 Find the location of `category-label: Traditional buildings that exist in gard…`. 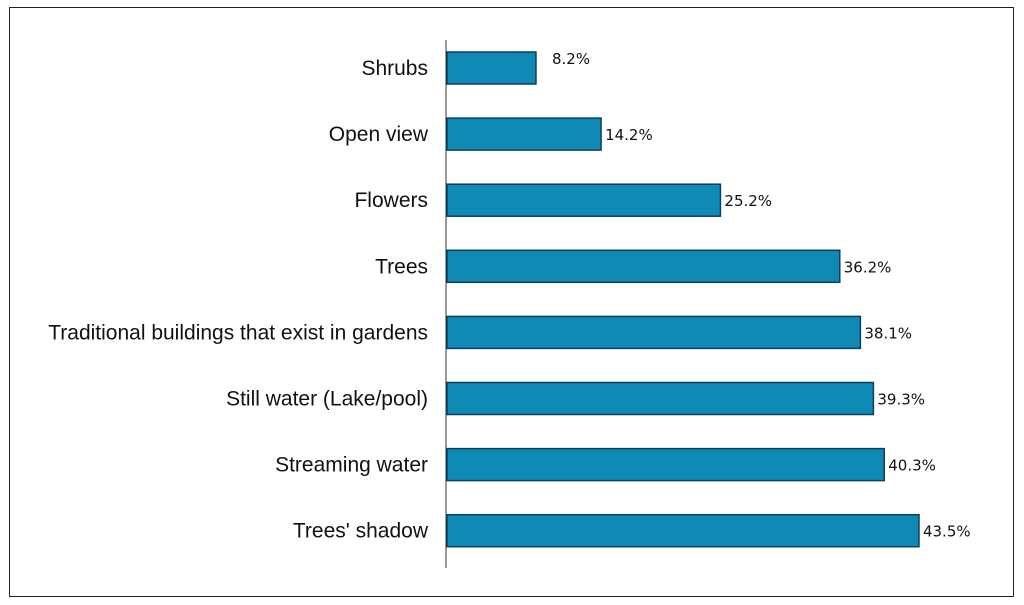

category-label: Traditional buildings that exist in gard… is located at coordinates (238, 332).